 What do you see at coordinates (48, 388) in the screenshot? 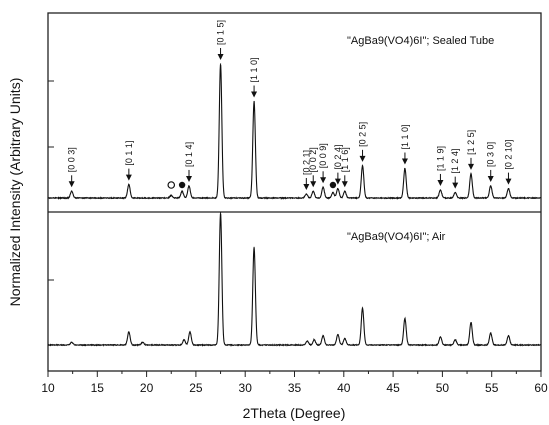
I see `x-tick-label: 10` at bounding box center [48, 388].